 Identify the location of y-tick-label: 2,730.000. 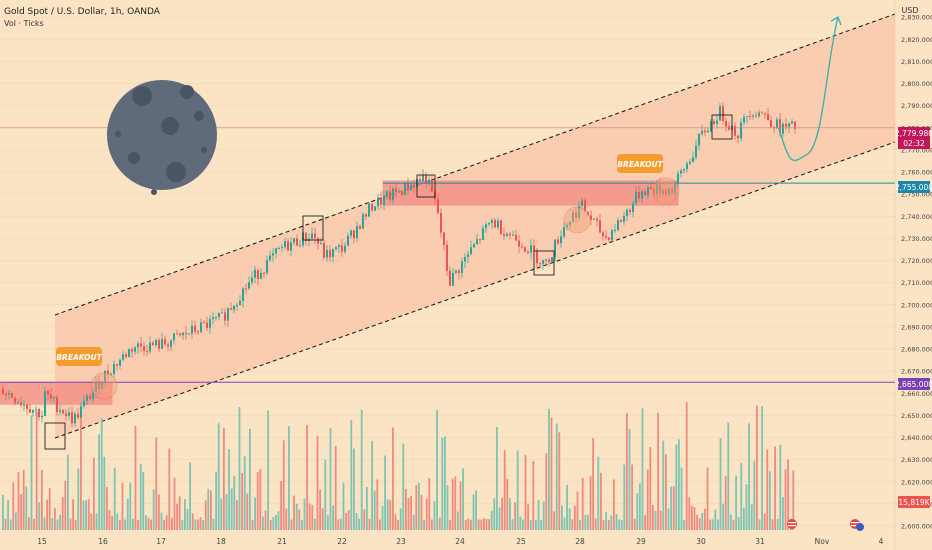
(916, 239).